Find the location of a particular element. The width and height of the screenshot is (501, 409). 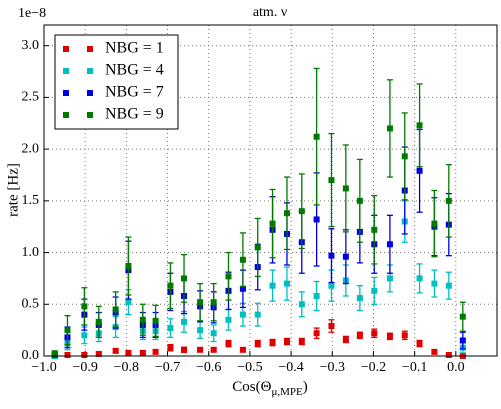

x-label-sub: μ,MPE is located at coordinates (287, 392).